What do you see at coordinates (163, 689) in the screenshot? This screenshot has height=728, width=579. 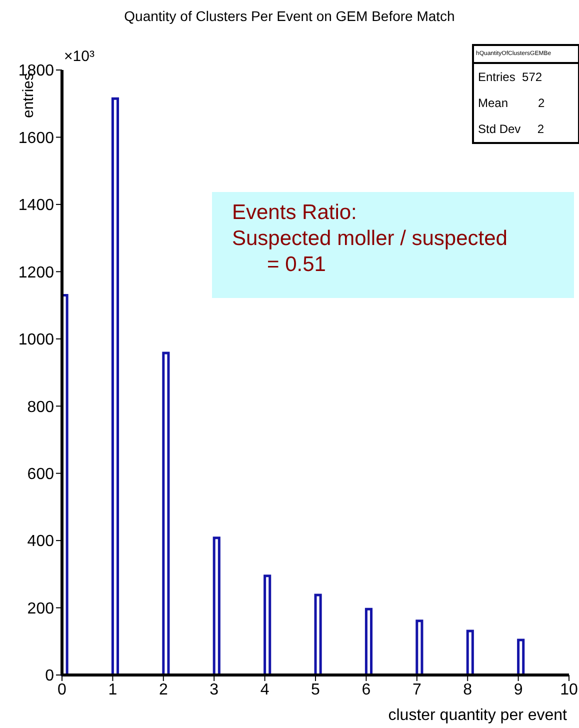 I see `x-tick-label: 2` at bounding box center [163, 689].